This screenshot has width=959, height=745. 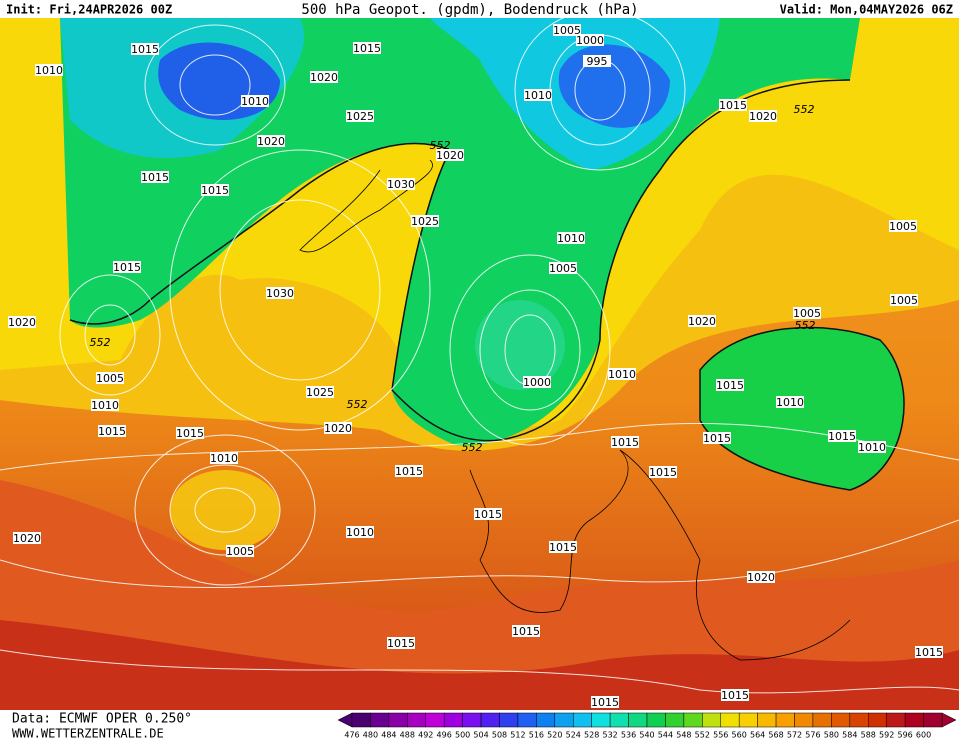 What do you see at coordinates (831, 735) in the screenshot?
I see `colorbar-label: 580` at bounding box center [831, 735].